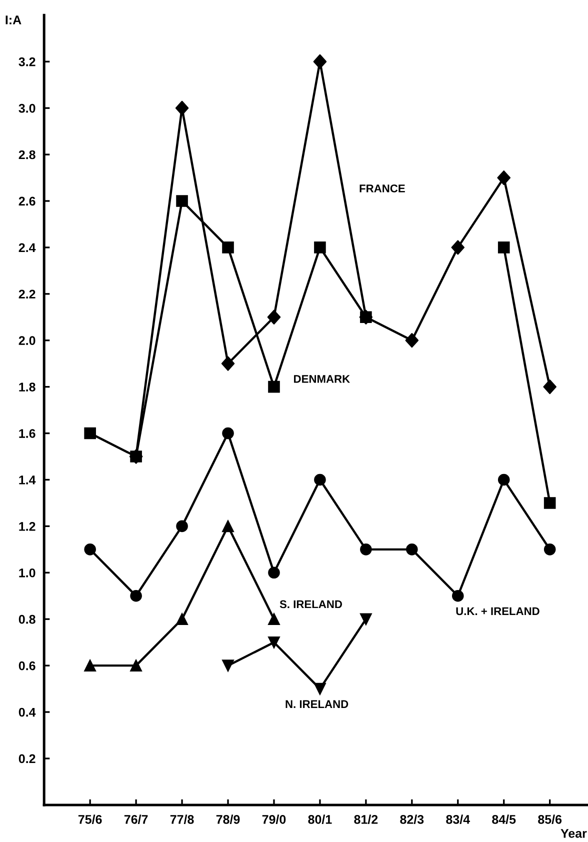  I want to click on x-tick-label: 75/6, so click(90, 819).